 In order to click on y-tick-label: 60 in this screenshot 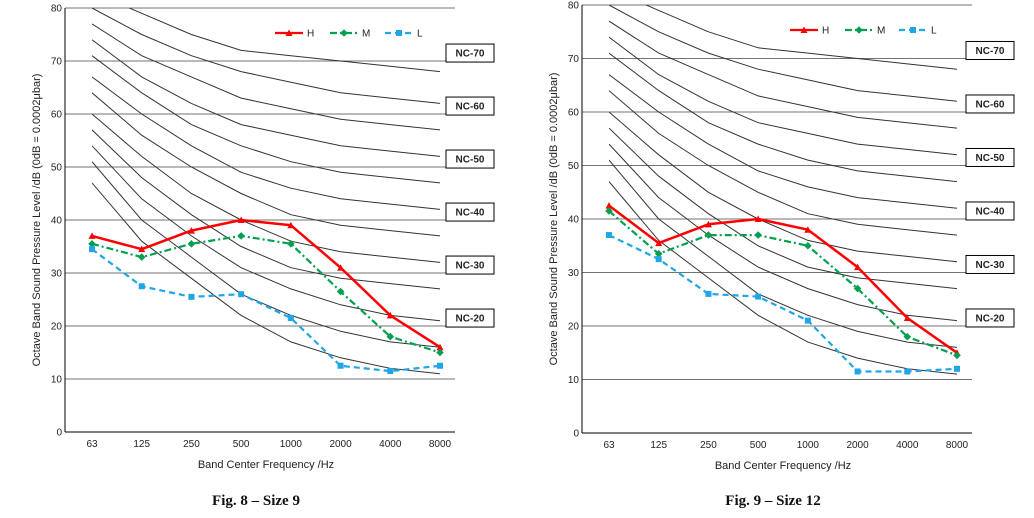, I will do `click(57, 115)`.